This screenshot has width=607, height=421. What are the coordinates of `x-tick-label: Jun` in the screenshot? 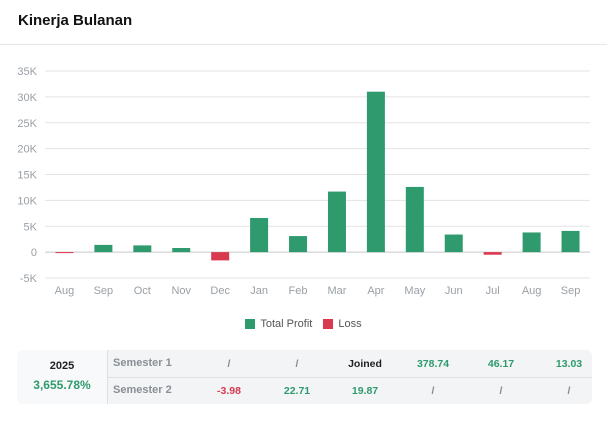 It's located at (454, 291).